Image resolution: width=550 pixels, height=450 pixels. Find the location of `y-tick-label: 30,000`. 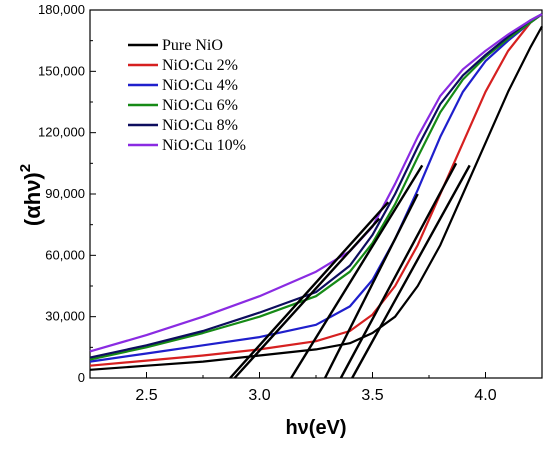

y-tick-label: 30,000 is located at coordinates (65, 316).